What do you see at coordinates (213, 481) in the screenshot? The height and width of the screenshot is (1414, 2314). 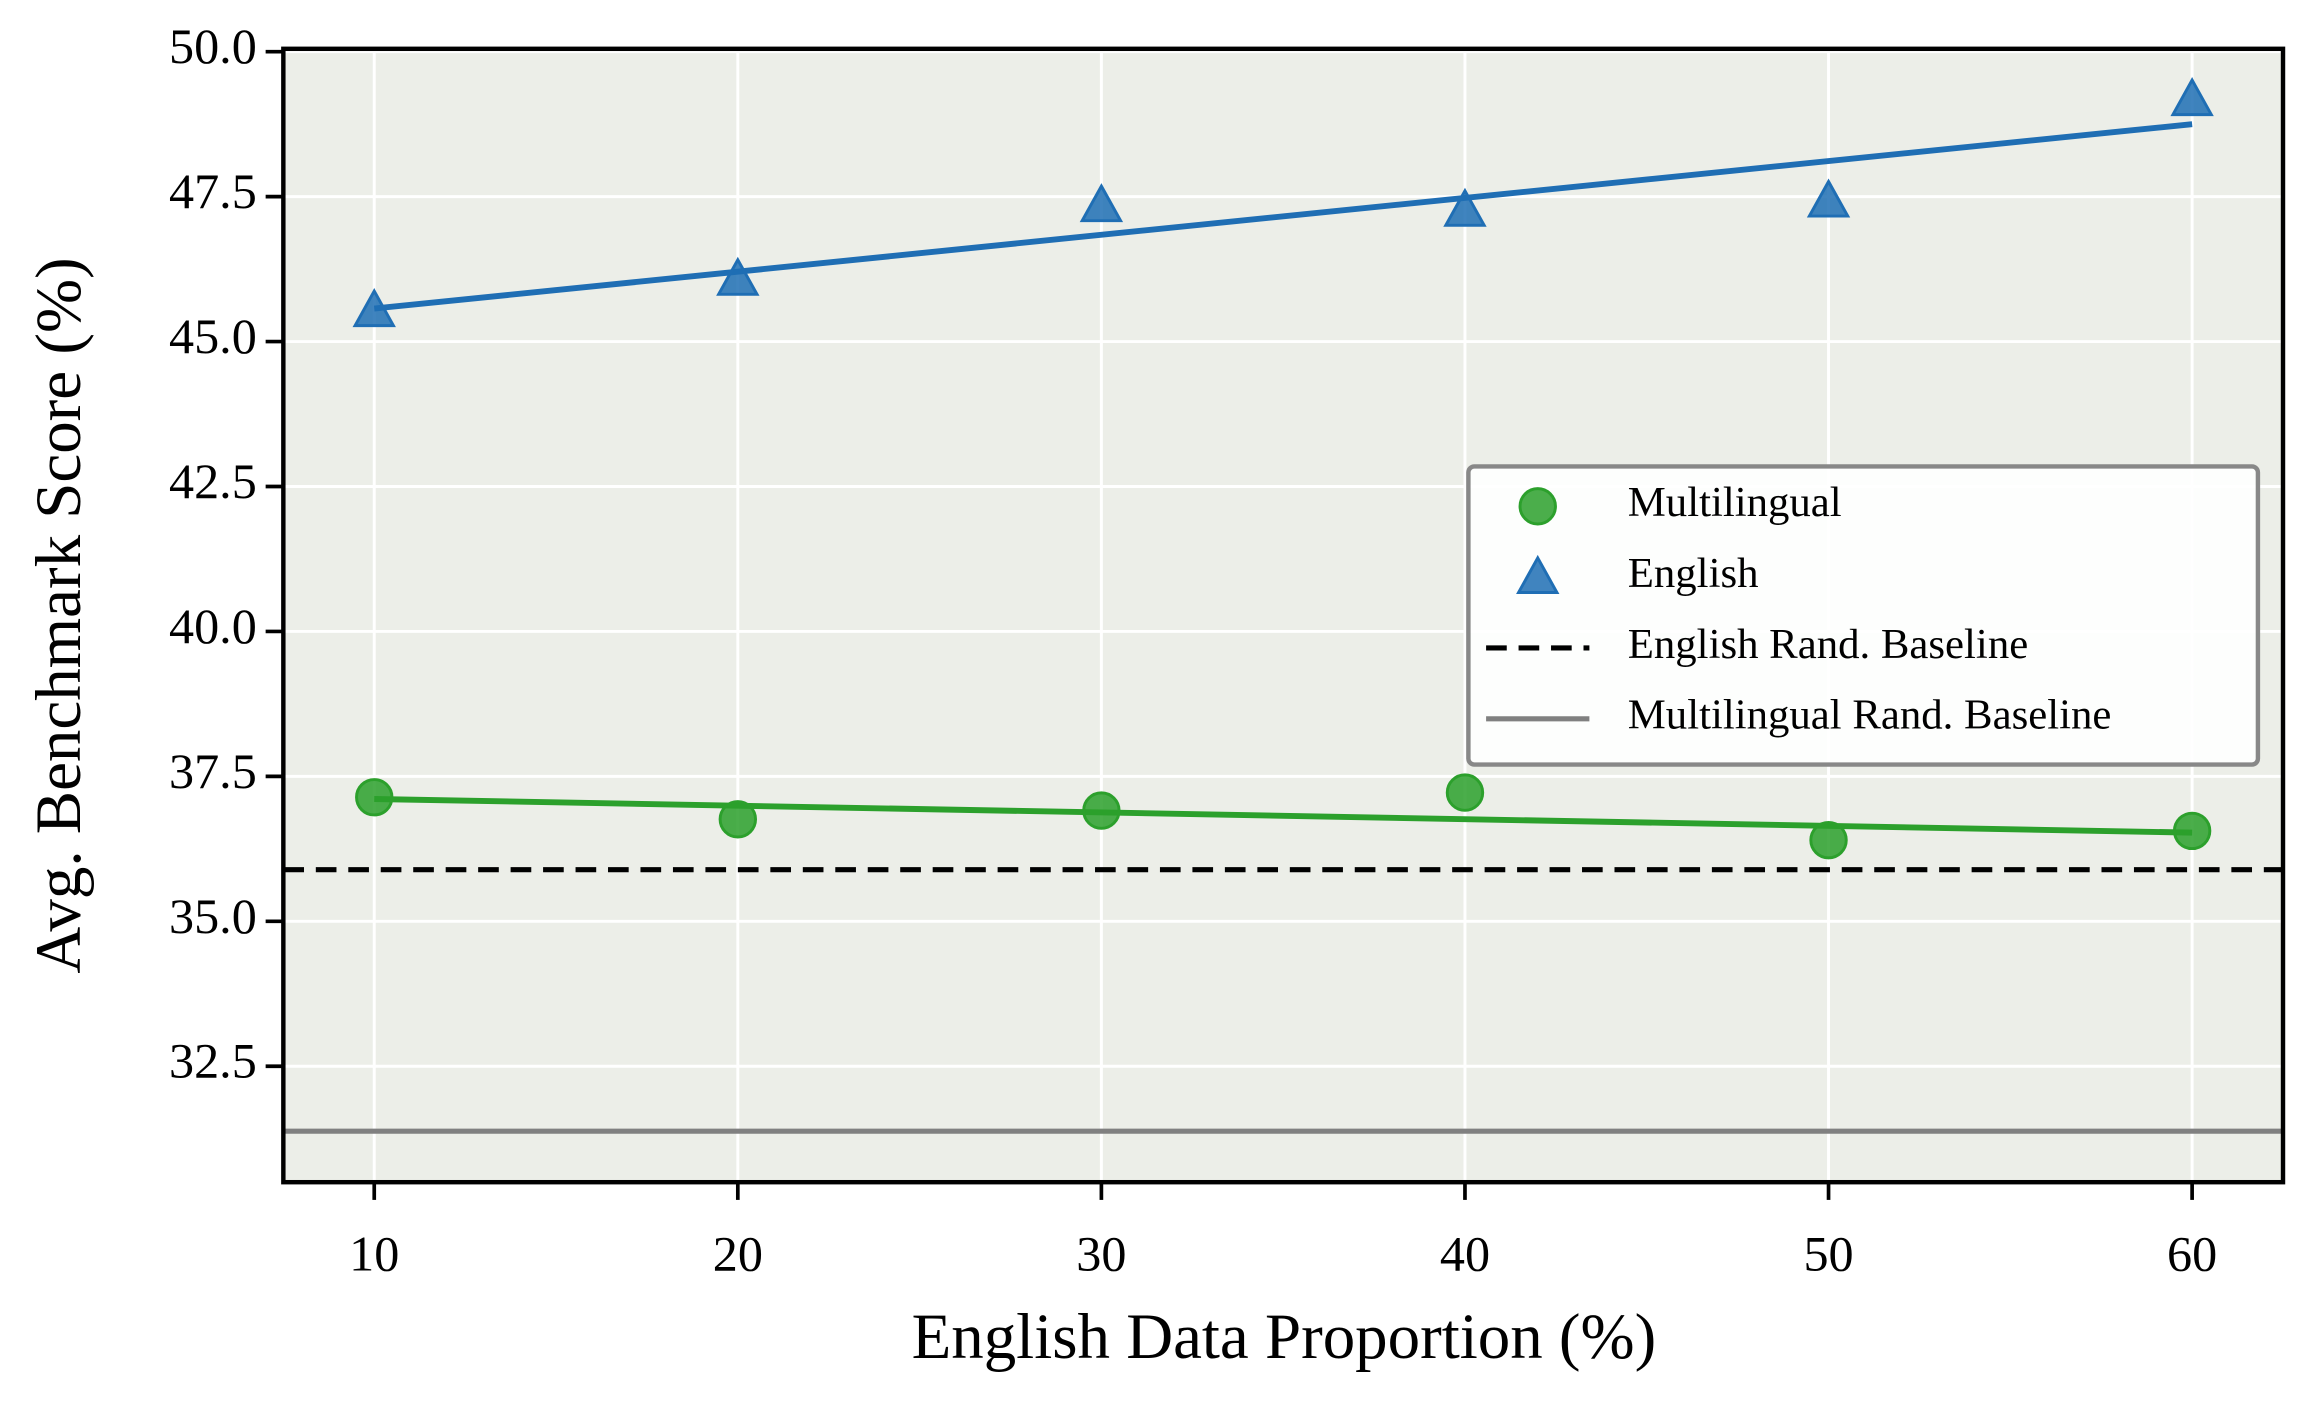 I see `y-tick-label: 42.5` at bounding box center [213, 481].